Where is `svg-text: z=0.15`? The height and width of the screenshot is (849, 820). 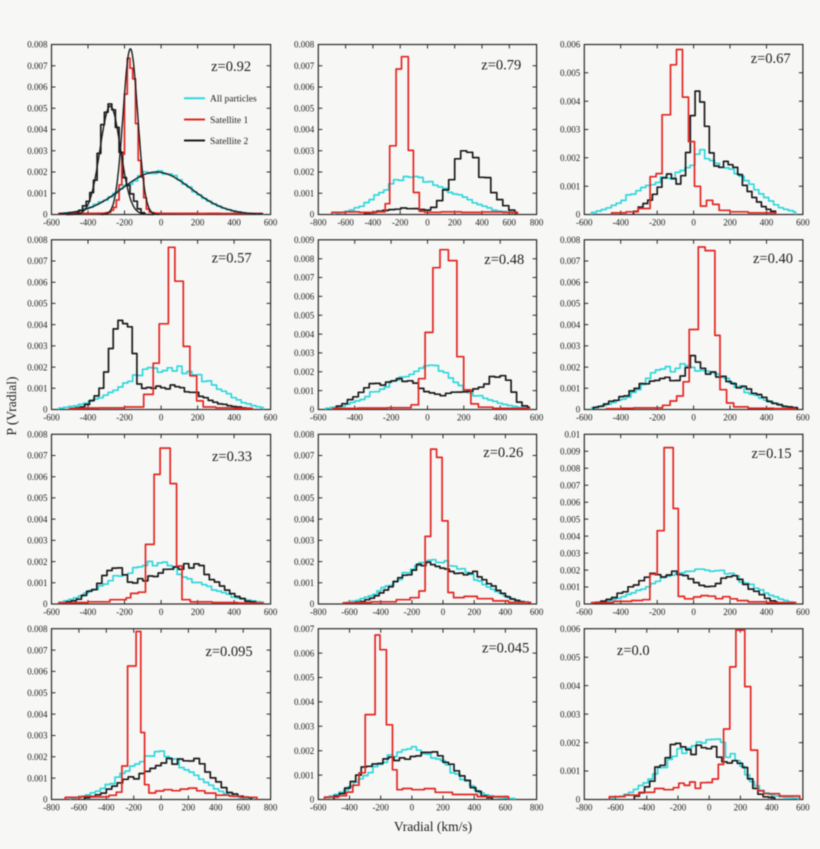 svg-text: z=0.15 is located at coordinates (772, 454).